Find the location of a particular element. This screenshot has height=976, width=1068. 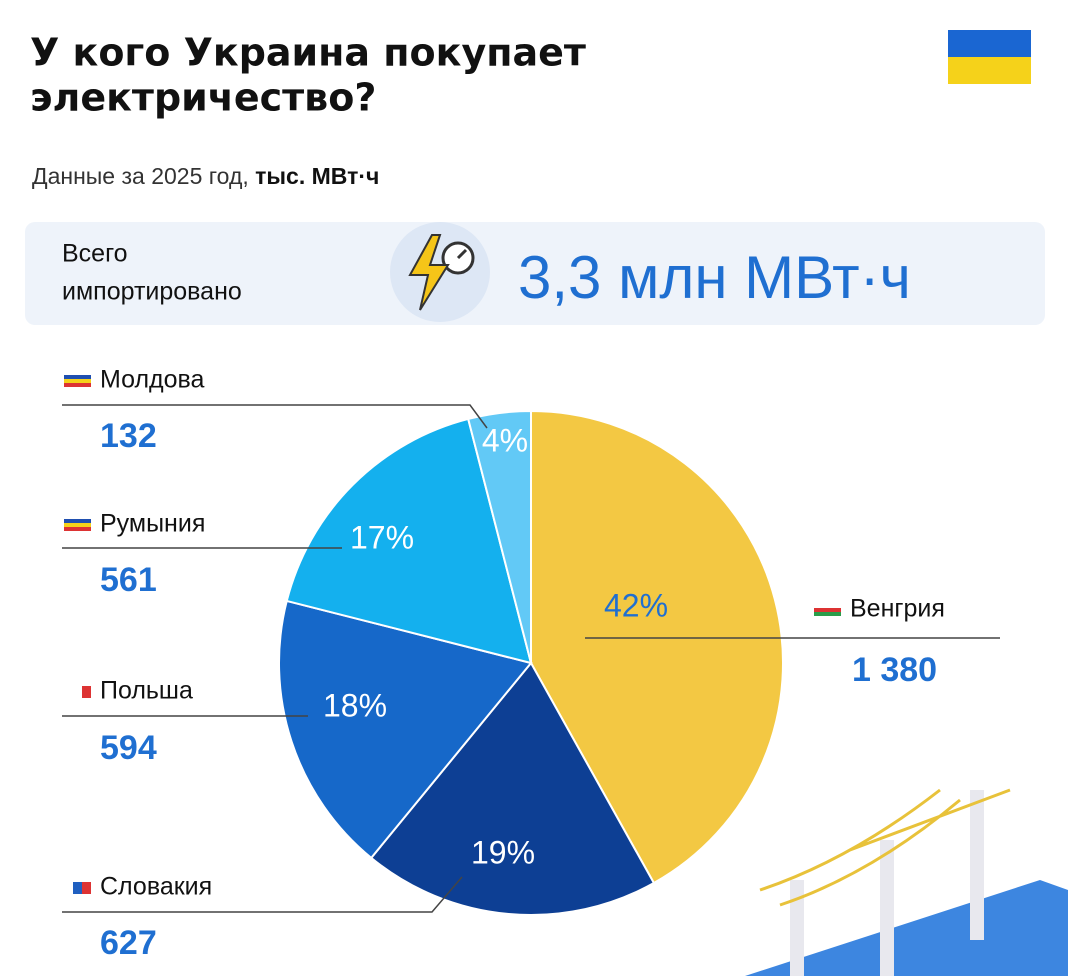

amount: 627 is located at coordinates (128, 943).